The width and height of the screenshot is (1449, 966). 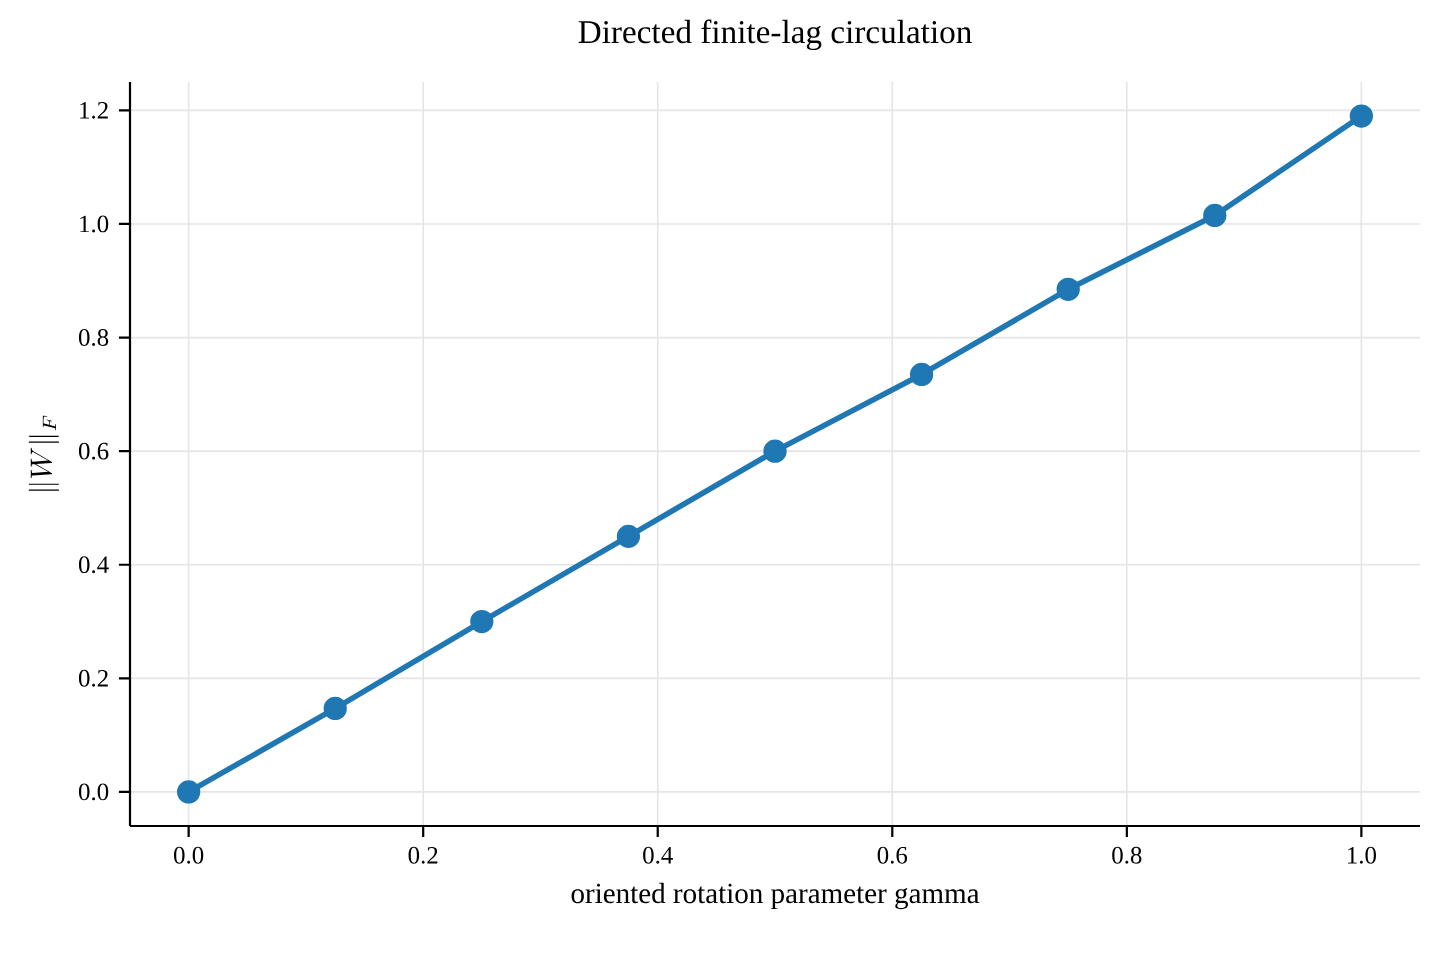 I want to click on x-tick-label: 0.6, so click(x=892, y=855).